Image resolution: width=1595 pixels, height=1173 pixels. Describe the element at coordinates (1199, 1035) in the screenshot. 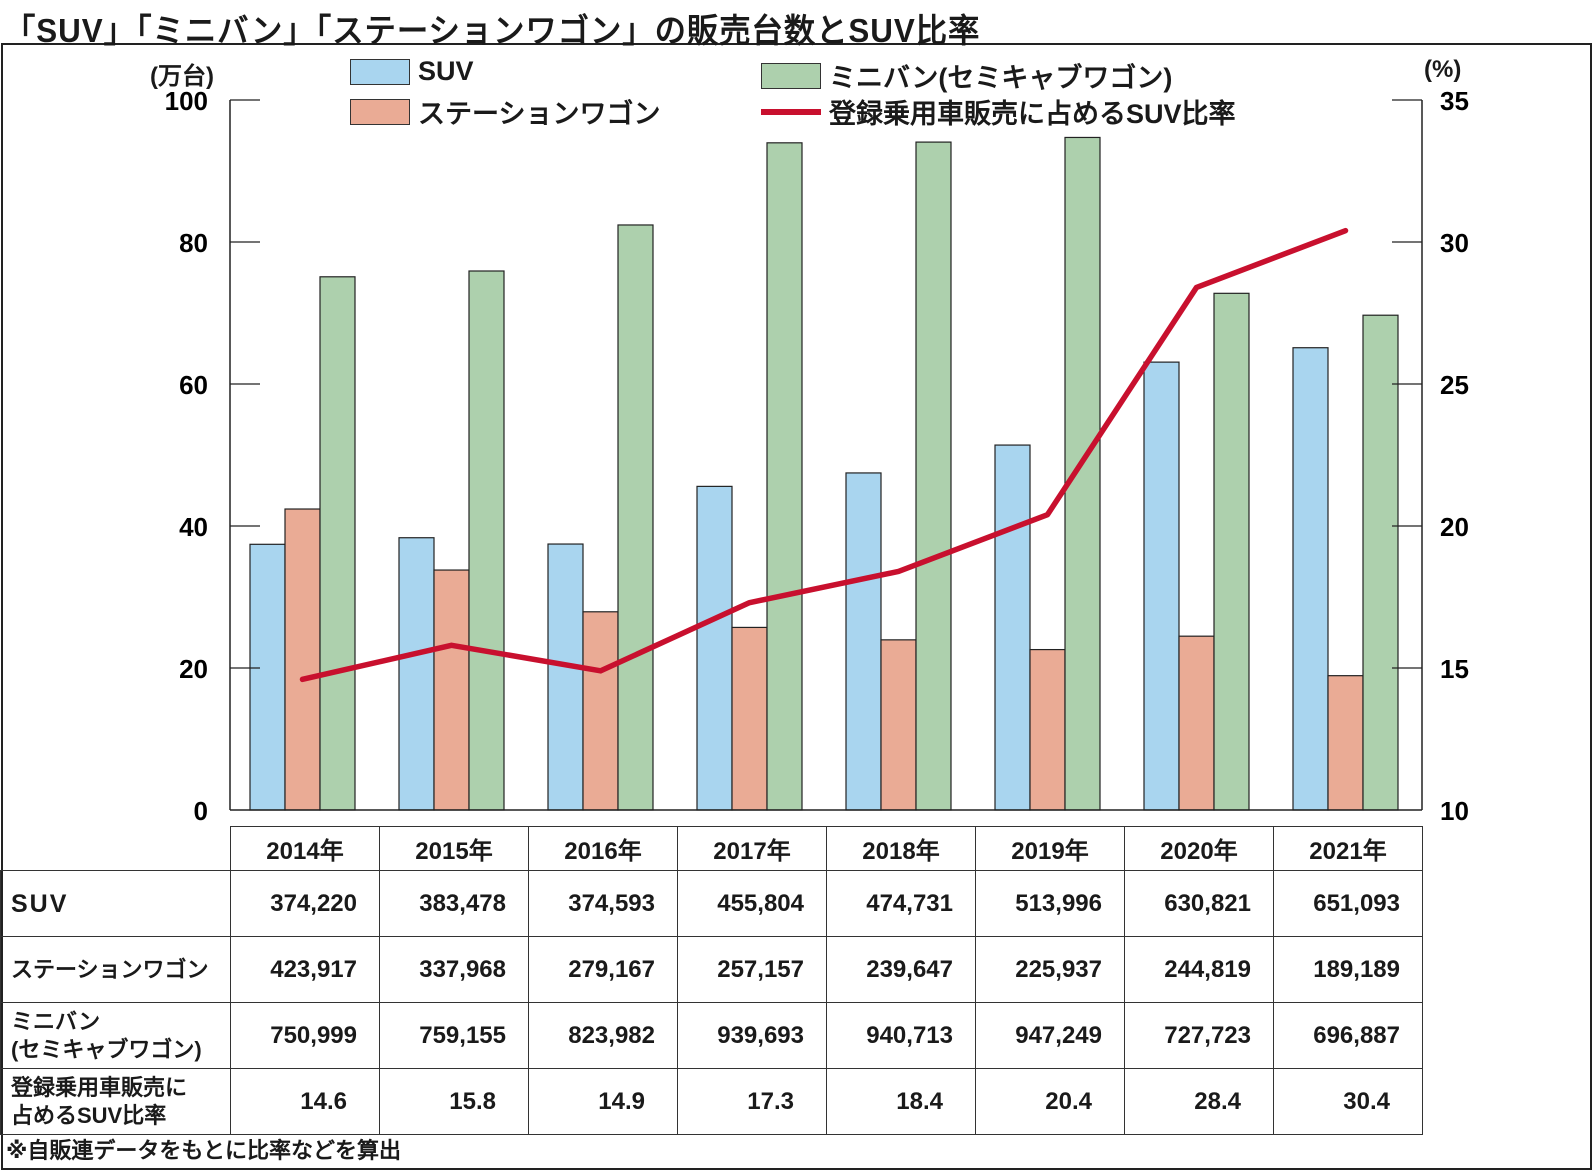

I see `table-cell: 727,723` at that location.